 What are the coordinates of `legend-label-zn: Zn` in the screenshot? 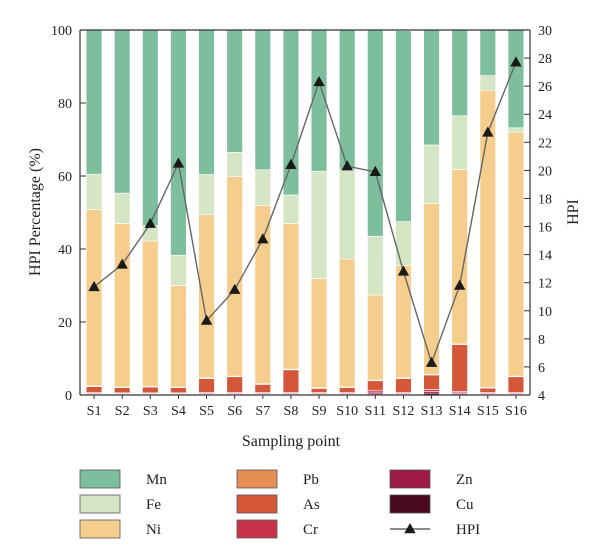 It's located at (464, 480).